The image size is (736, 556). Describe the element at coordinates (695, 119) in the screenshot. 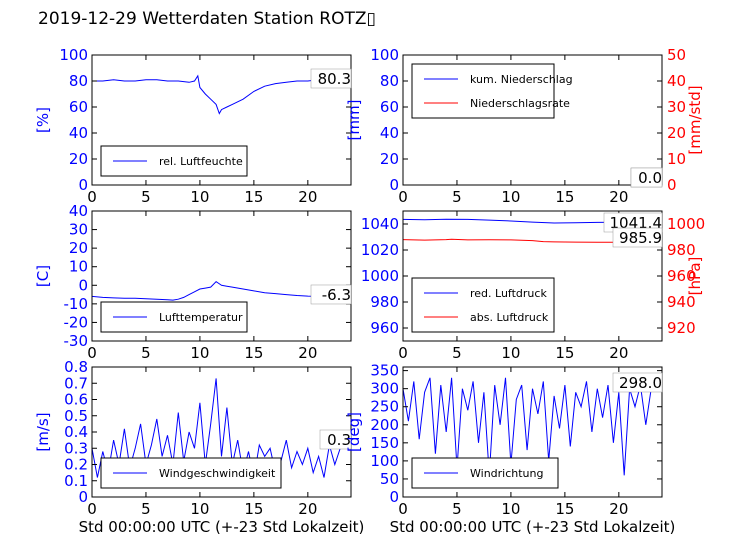

I see `y2-axis-label: [mm/std]` at that location.